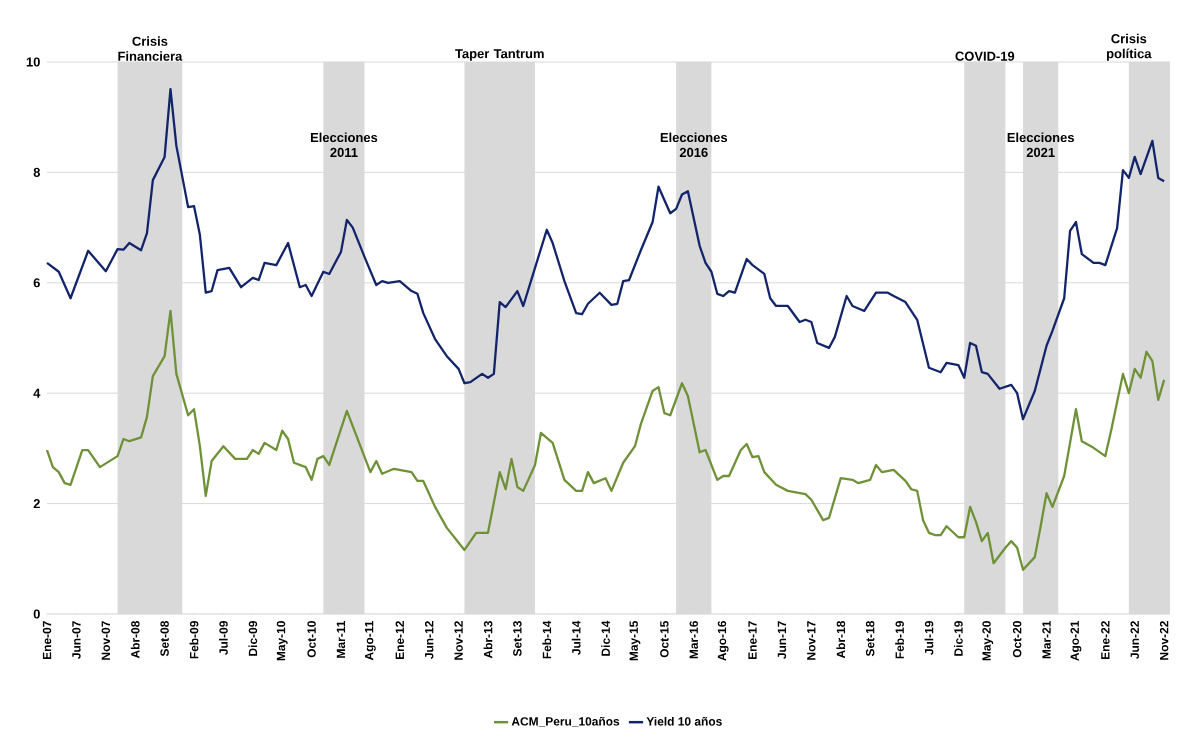  I want to click on y-tick-label: 4, so click(37, 393).